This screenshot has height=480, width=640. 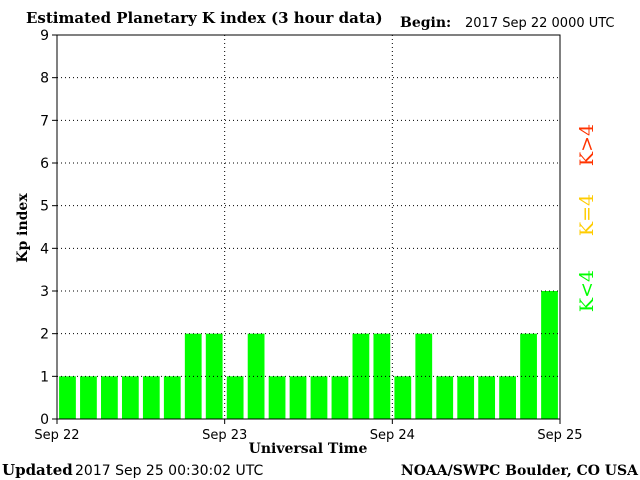 I want to click on y-tick-label: 8, so click(x=44, y=79).